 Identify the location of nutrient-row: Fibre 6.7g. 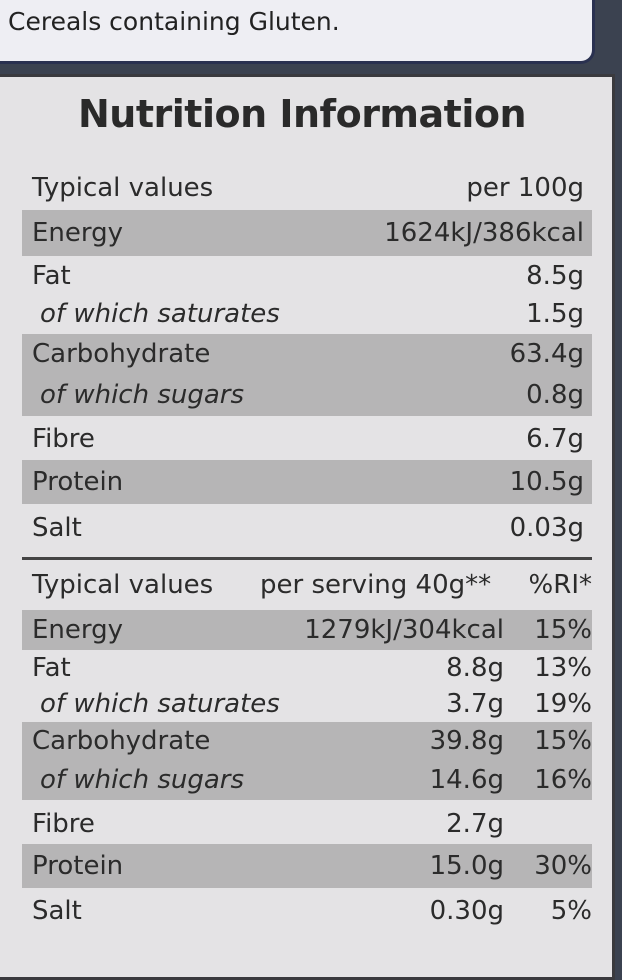
(307, 439).